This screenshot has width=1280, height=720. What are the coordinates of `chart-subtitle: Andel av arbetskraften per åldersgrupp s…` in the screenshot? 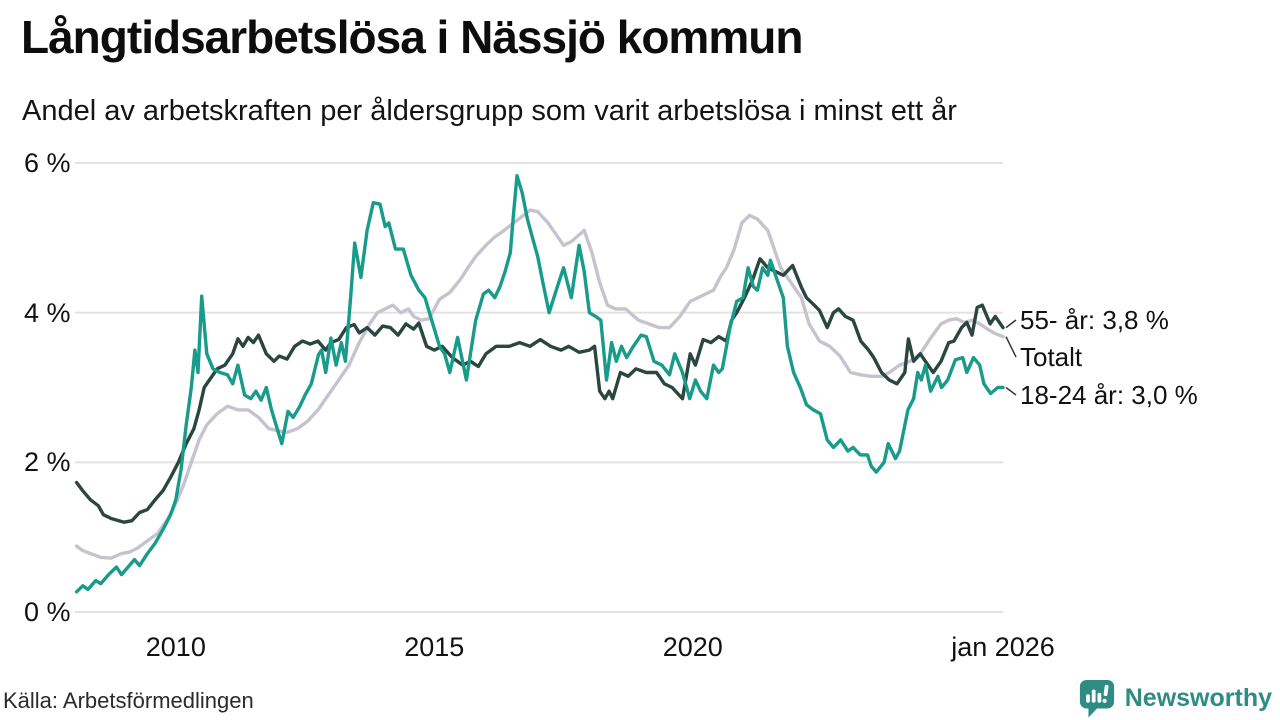 It's located at (489, 111).